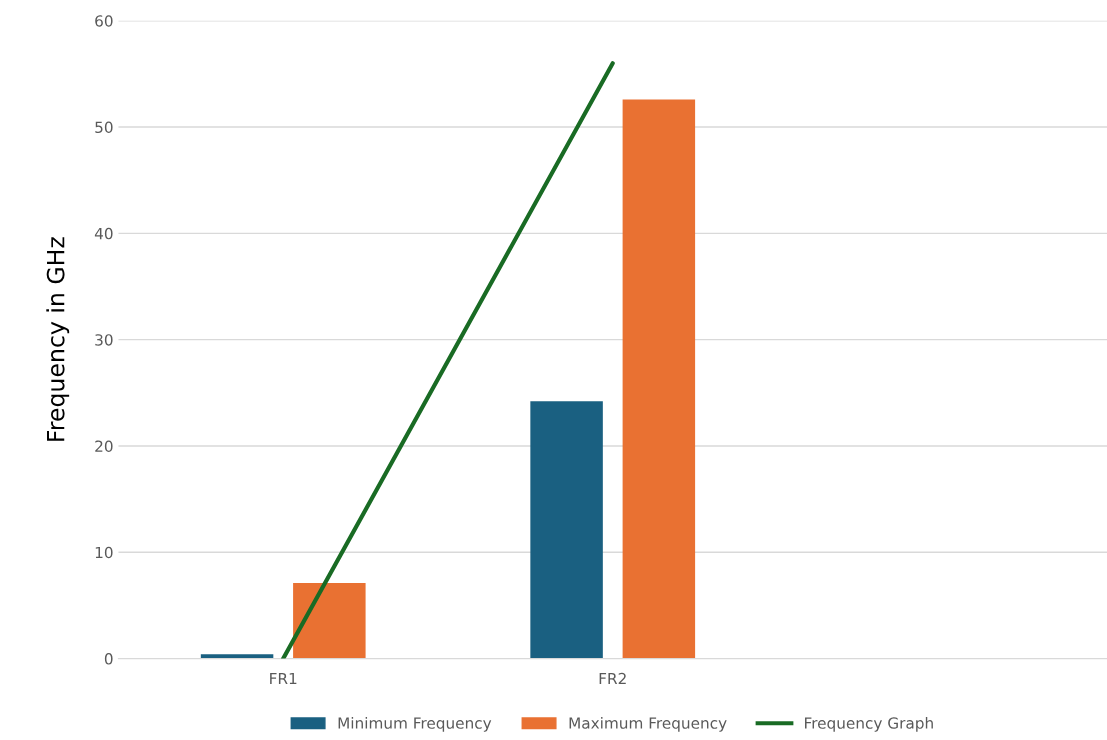  Describe the element at coordinates (104, 127) in the screenshot. I see `y-tick-label: 50` at that location.